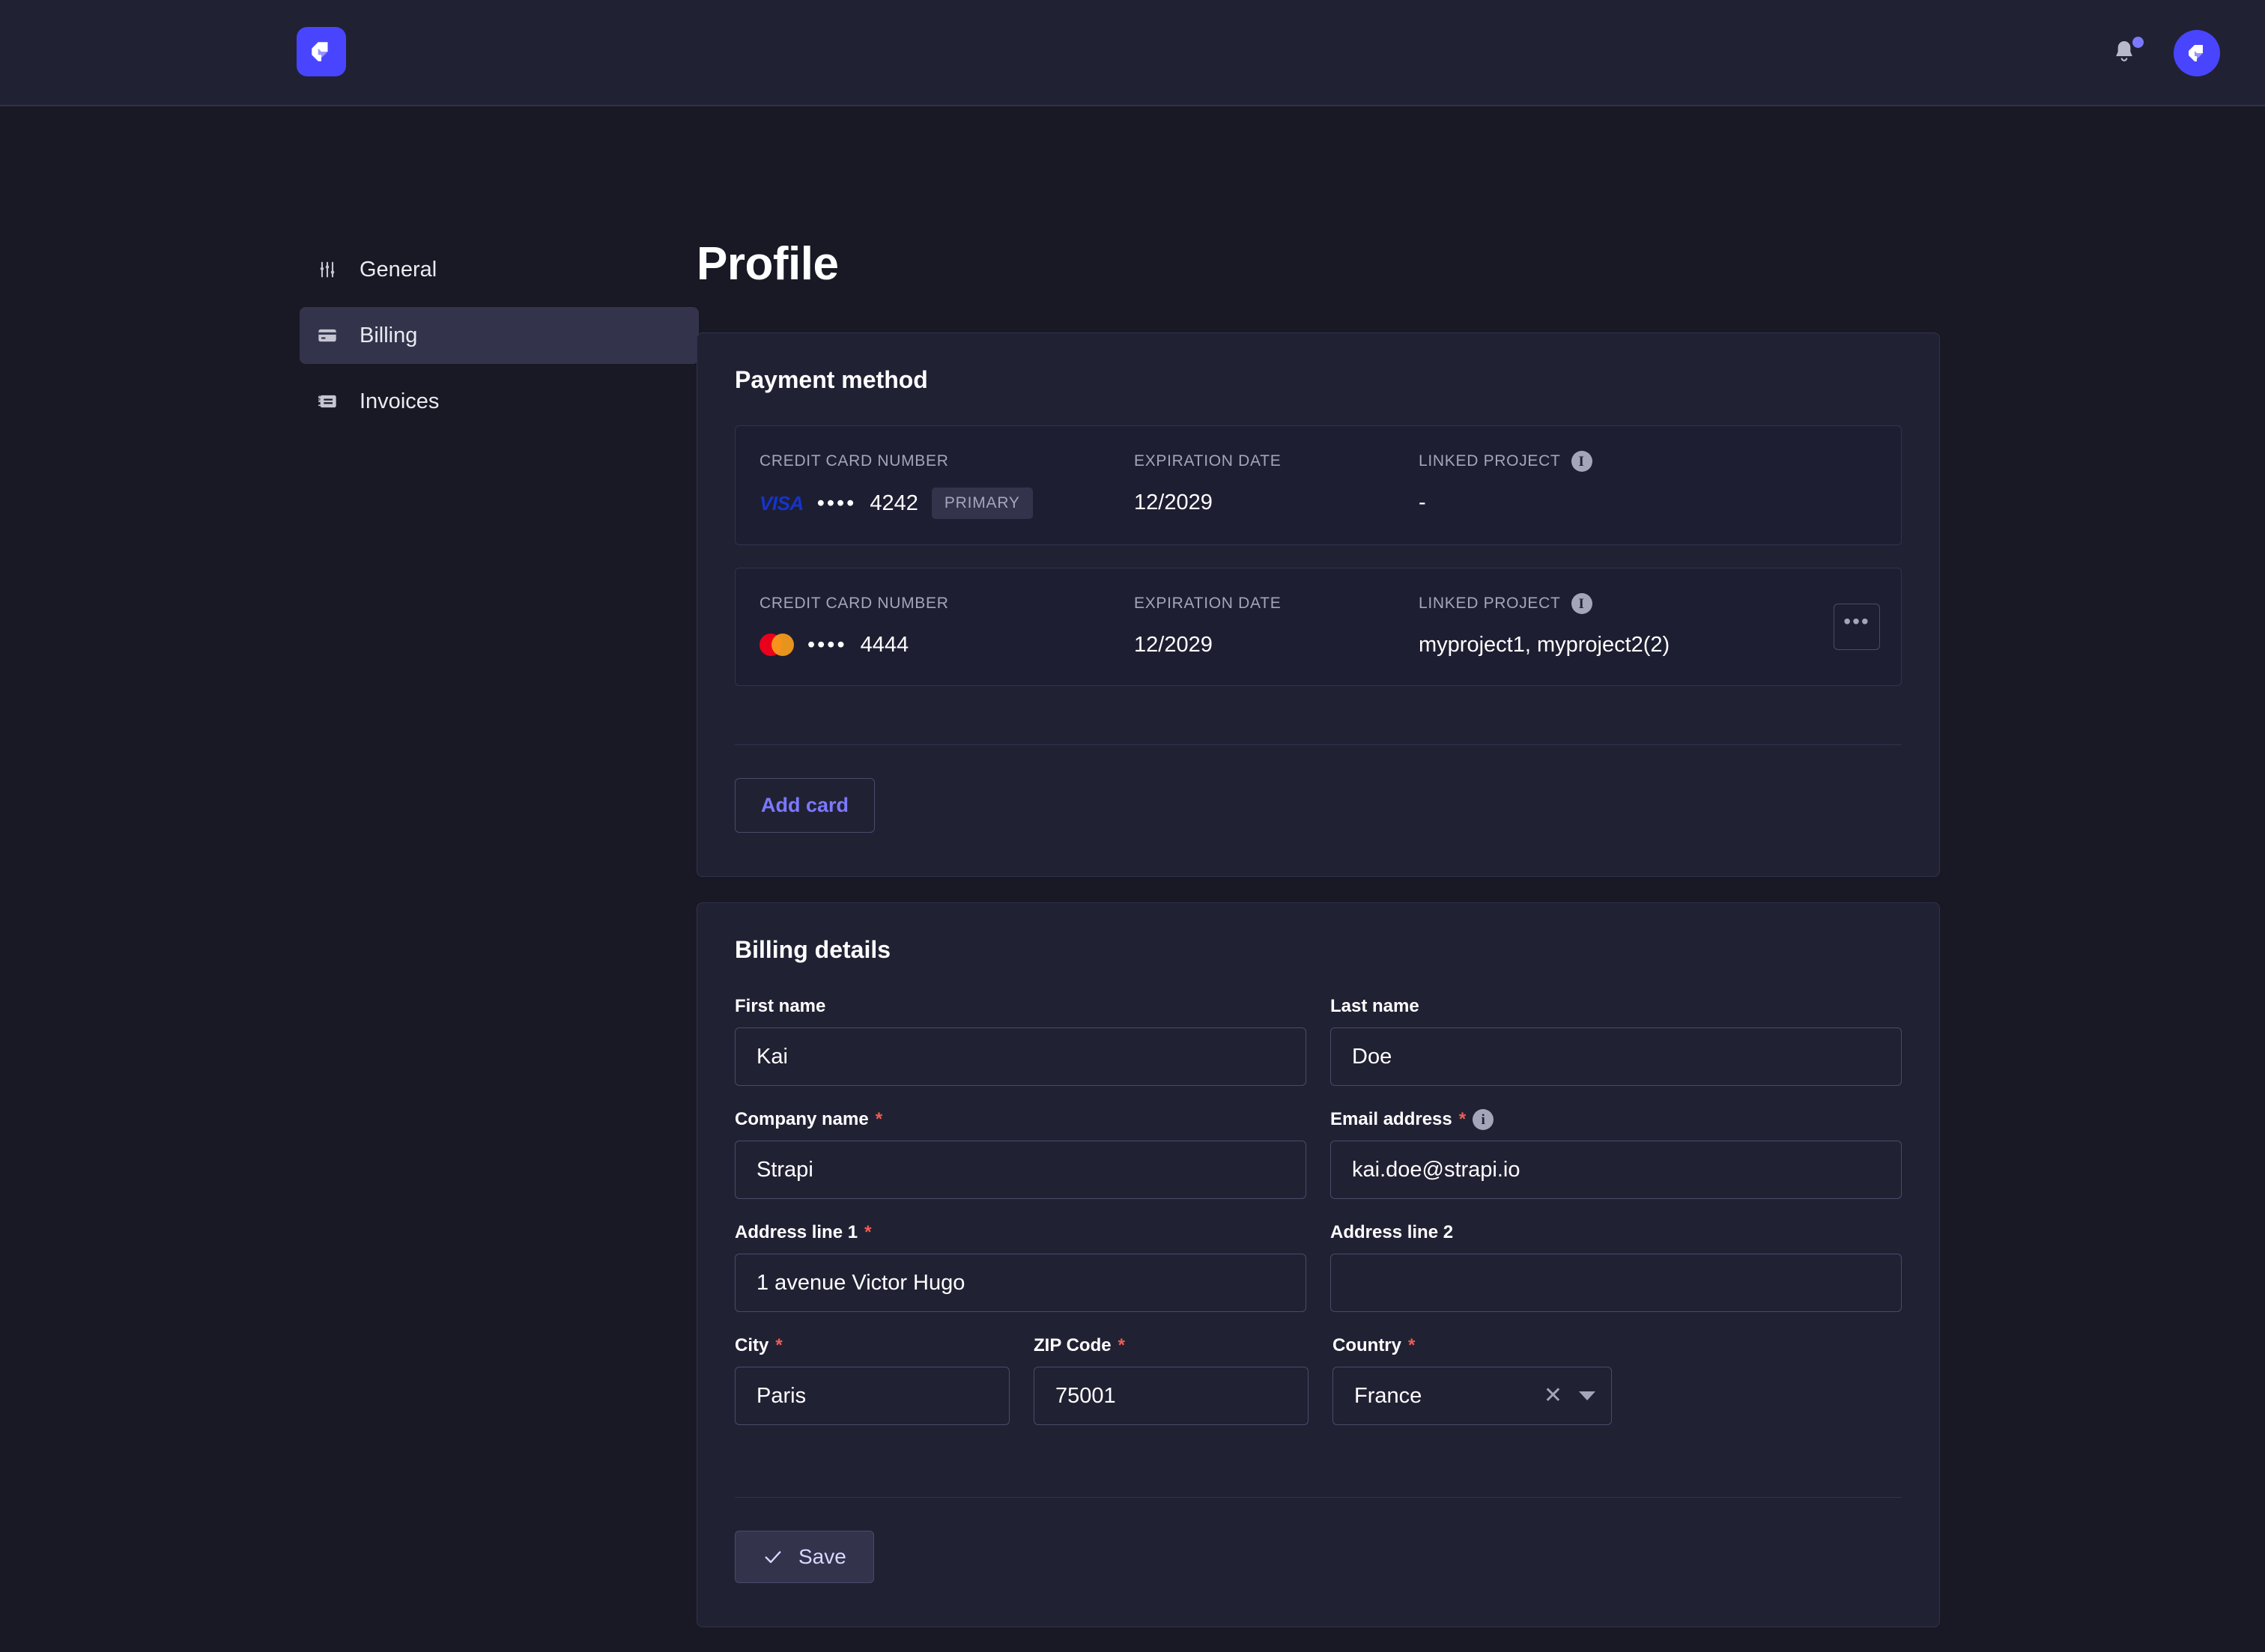 The image size is (2265, 1652). Describe the element at coordinates (752, 1345) in the screenshot. I see `city-label-text: City` at that location.